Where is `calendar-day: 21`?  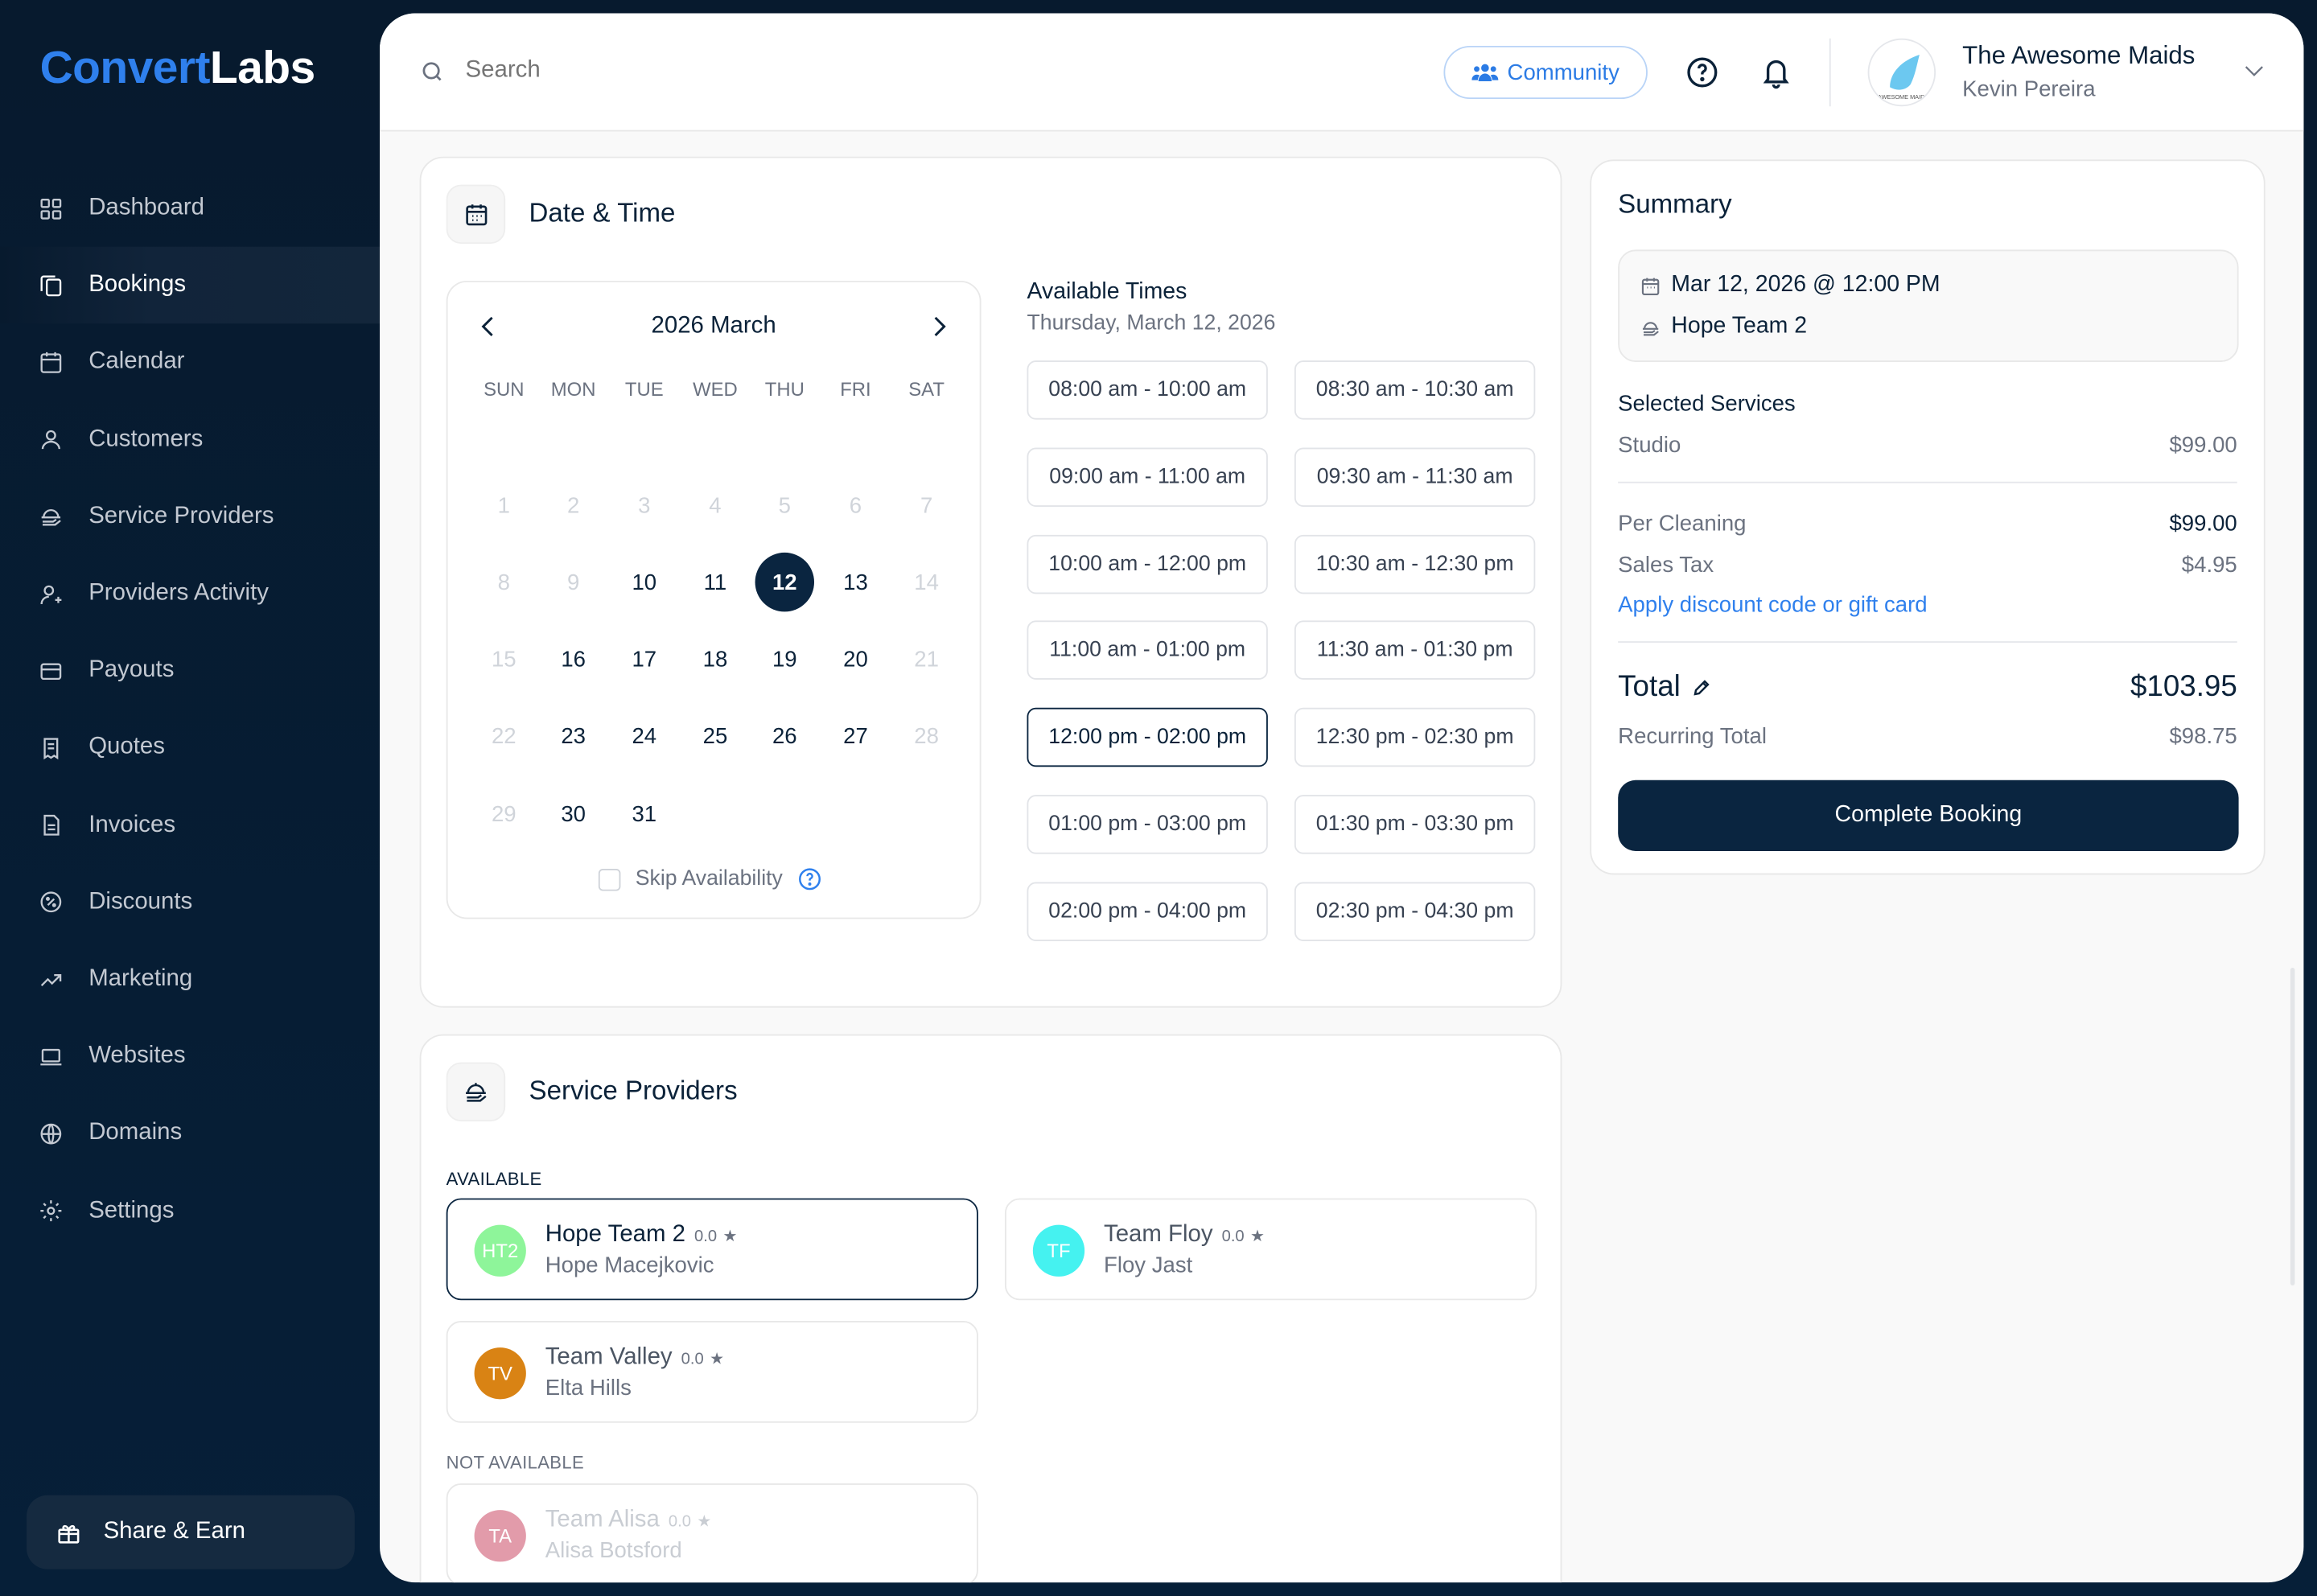 calendar-day: 21 is located at coordinates (926, 659).